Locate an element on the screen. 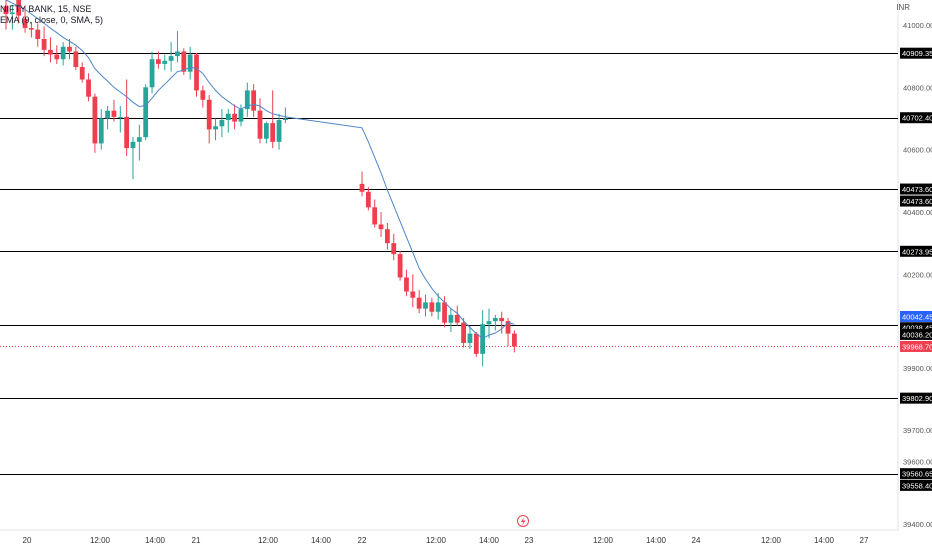 The height and width of the screenshot is (550, 932). price-label: 40909.35 is located at coordinates (917, 53).